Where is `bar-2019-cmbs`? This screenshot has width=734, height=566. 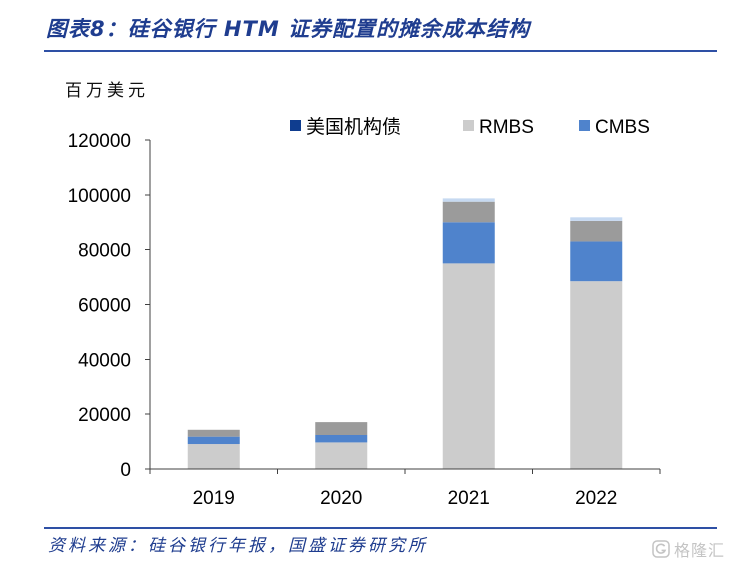 bar-2019-cmbs is located at coordinates (213, 440).